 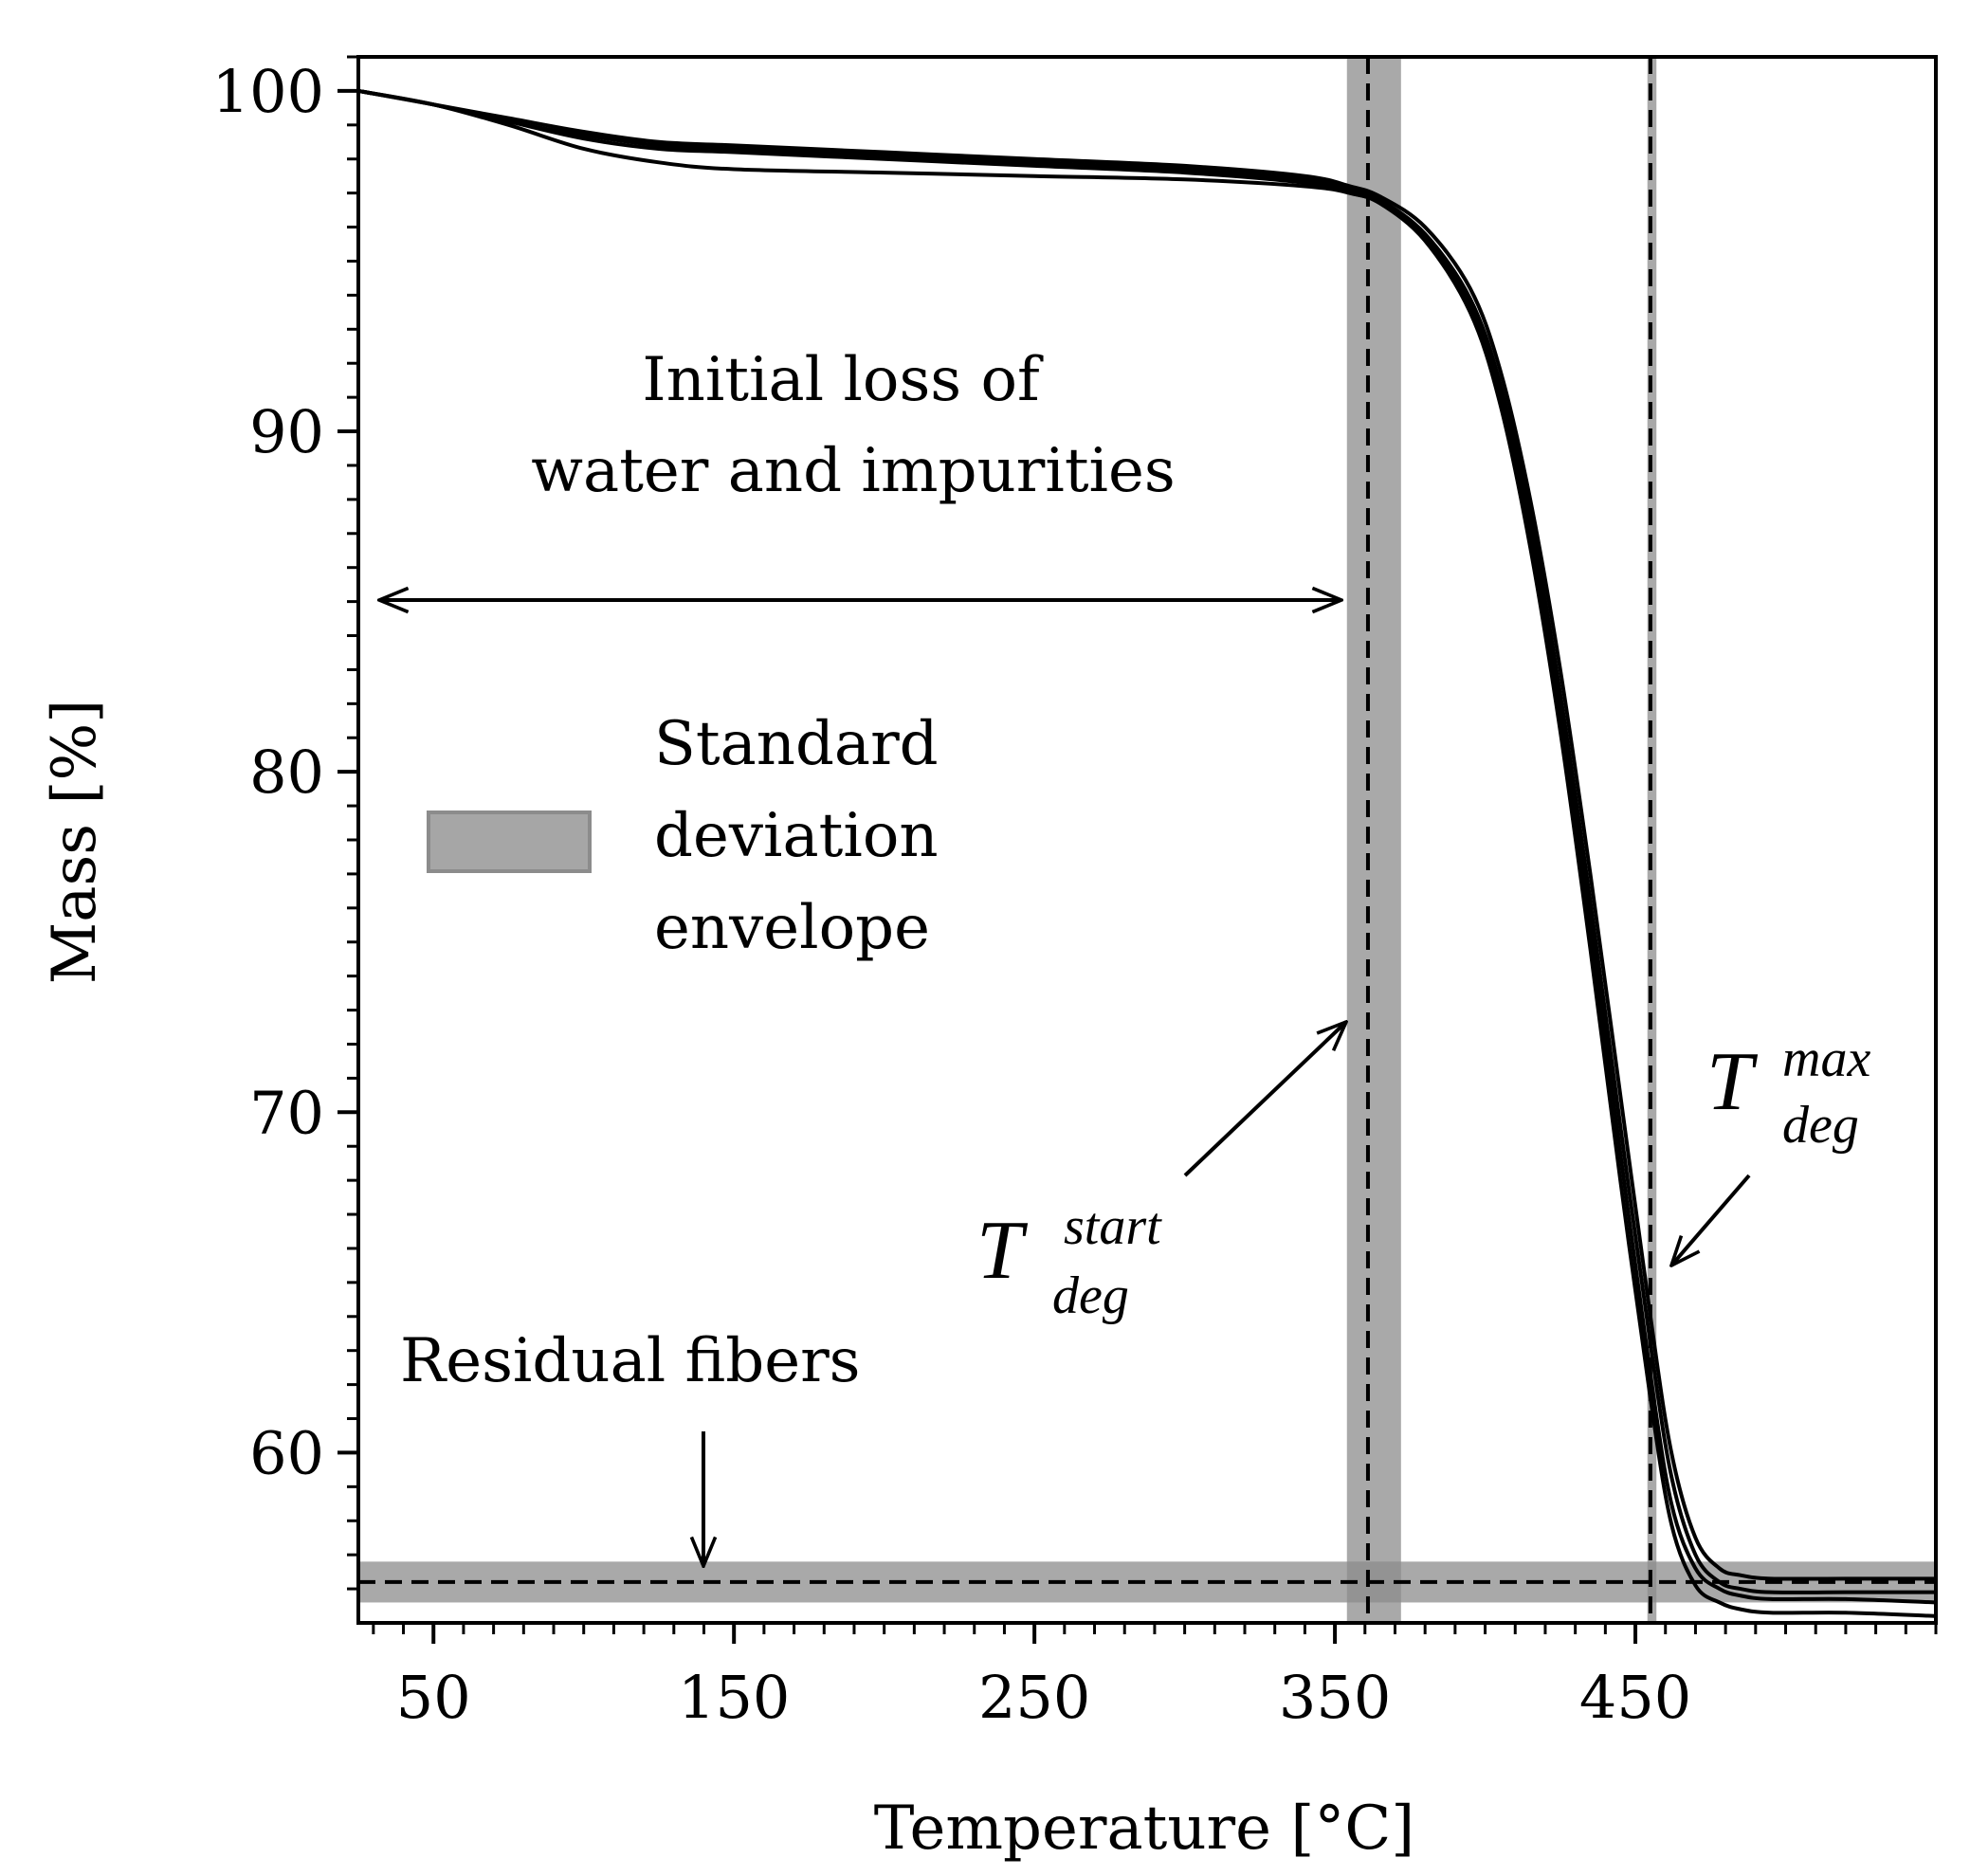 What do you see at coordinates (1090, 1295) in the screenshot?
I see `t-start-subscript: deg` at bounding box center [1090, 1295].